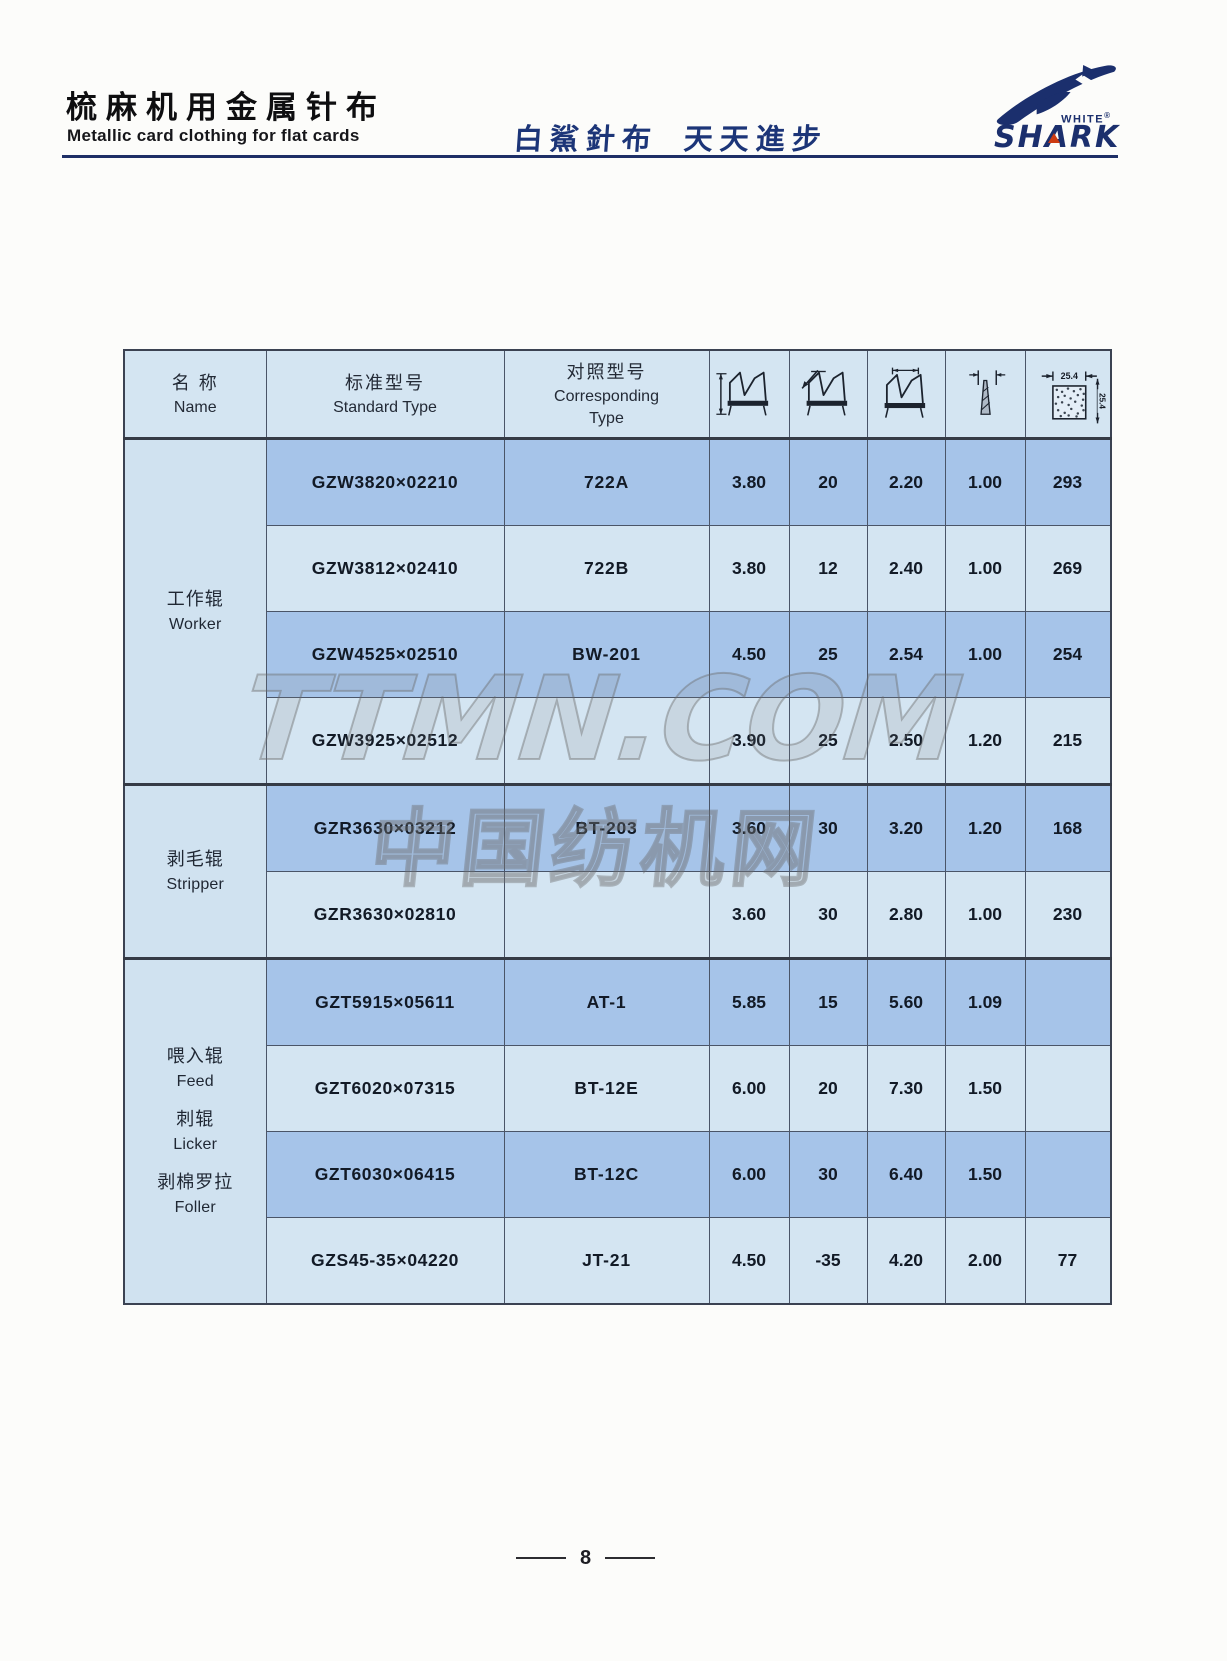  Describe the element at coordinates (195, 382) in the screenshot. I see `header-name-cn: 名 称` at that location.